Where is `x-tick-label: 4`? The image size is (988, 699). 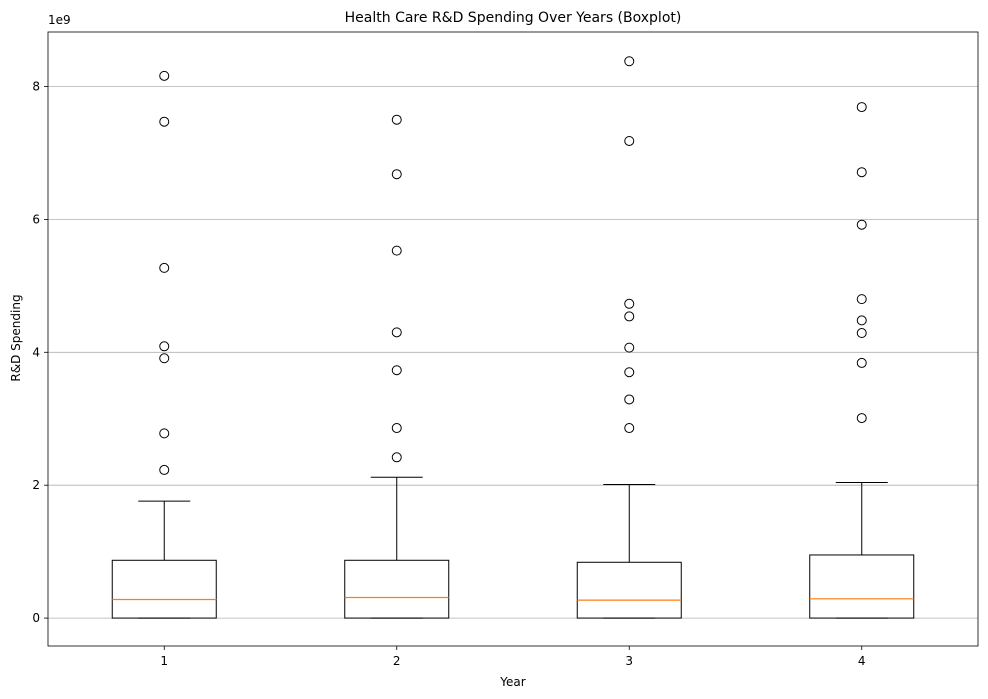 x-tick-label: 4 is located at coordinates (862, 661).